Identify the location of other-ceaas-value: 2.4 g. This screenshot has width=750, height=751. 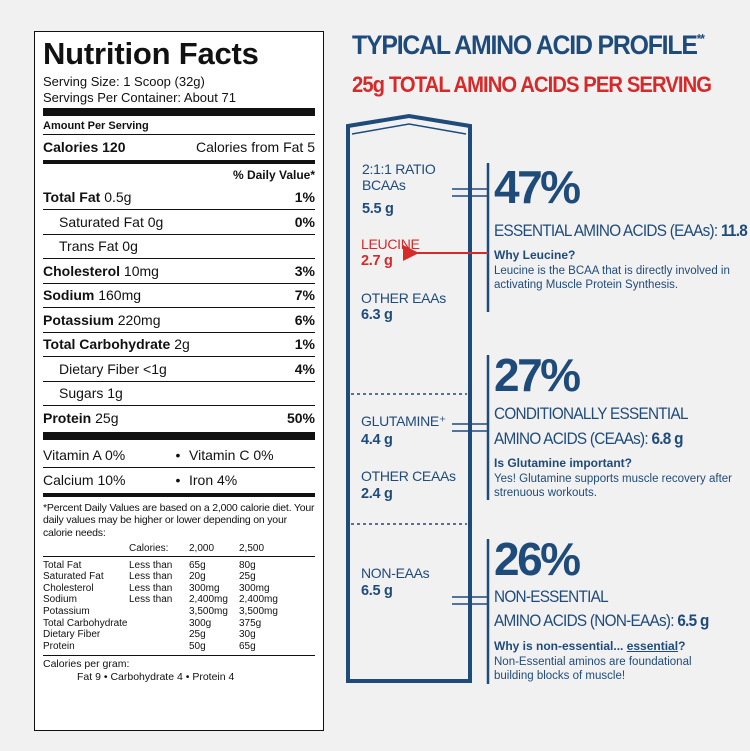
(377, 494).